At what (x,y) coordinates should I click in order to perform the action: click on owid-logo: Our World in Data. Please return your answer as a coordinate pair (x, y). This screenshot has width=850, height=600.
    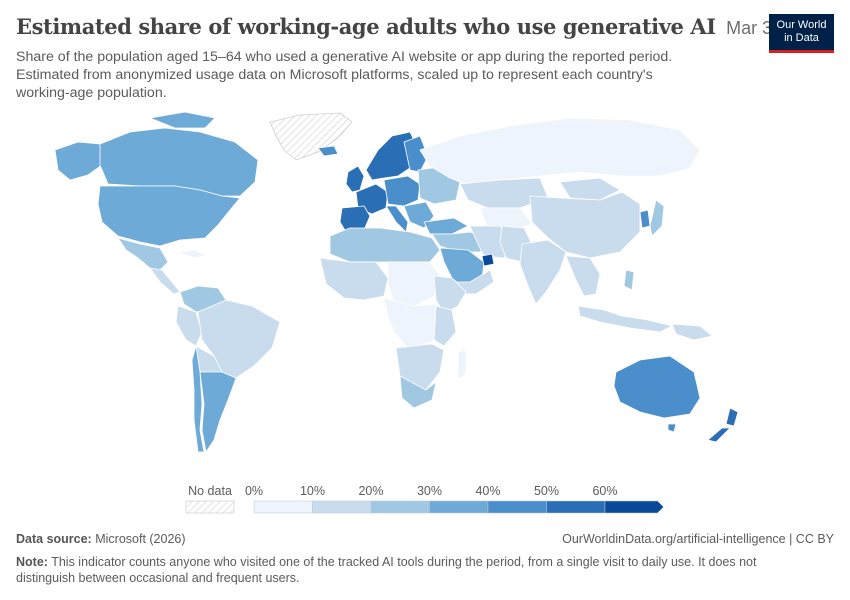
    Looking at the image, I should click on (801, 33).